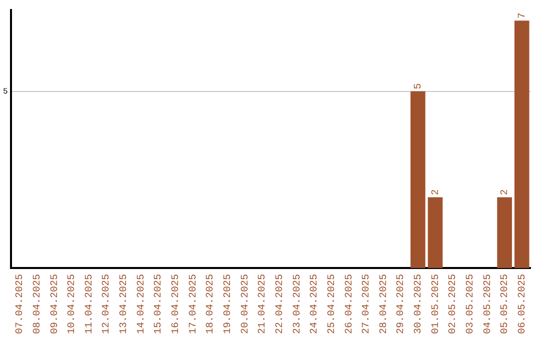  I want to click on x-tick-label: 29.04.2025, so click(402, 304).